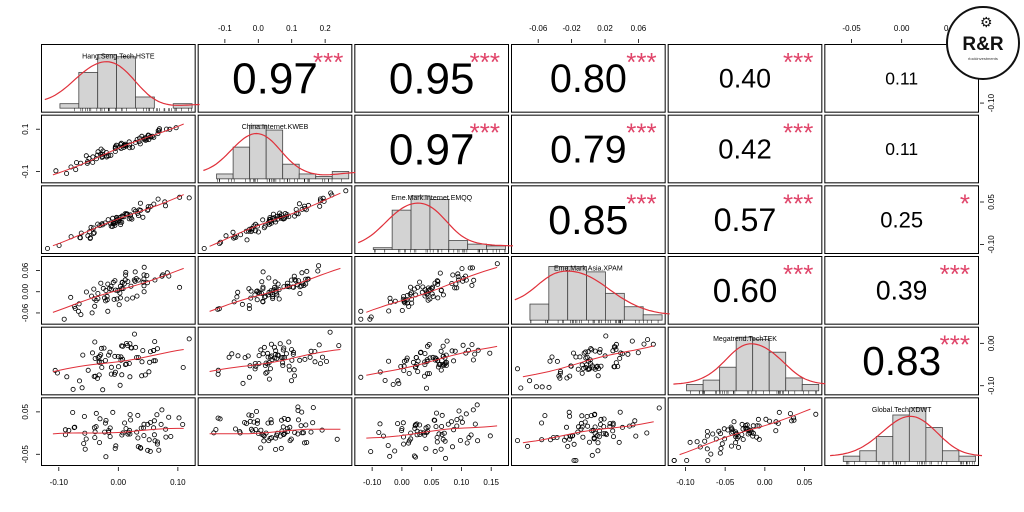  What do you see at coordinates (986, 22) in the screenshot?
I see `gear-icon: ⚙` at bounding box center [986, 22].